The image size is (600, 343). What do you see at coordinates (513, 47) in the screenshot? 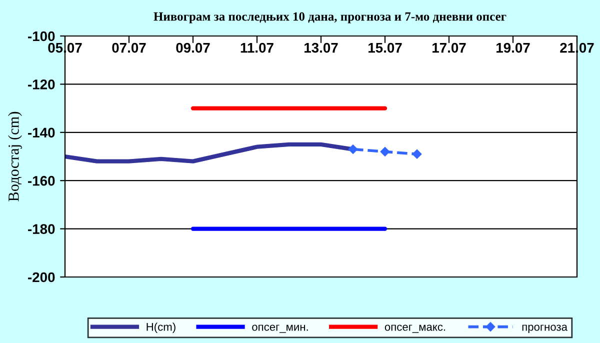
I see `x-tick-label: 19.07` at bounding box center [513, 47].